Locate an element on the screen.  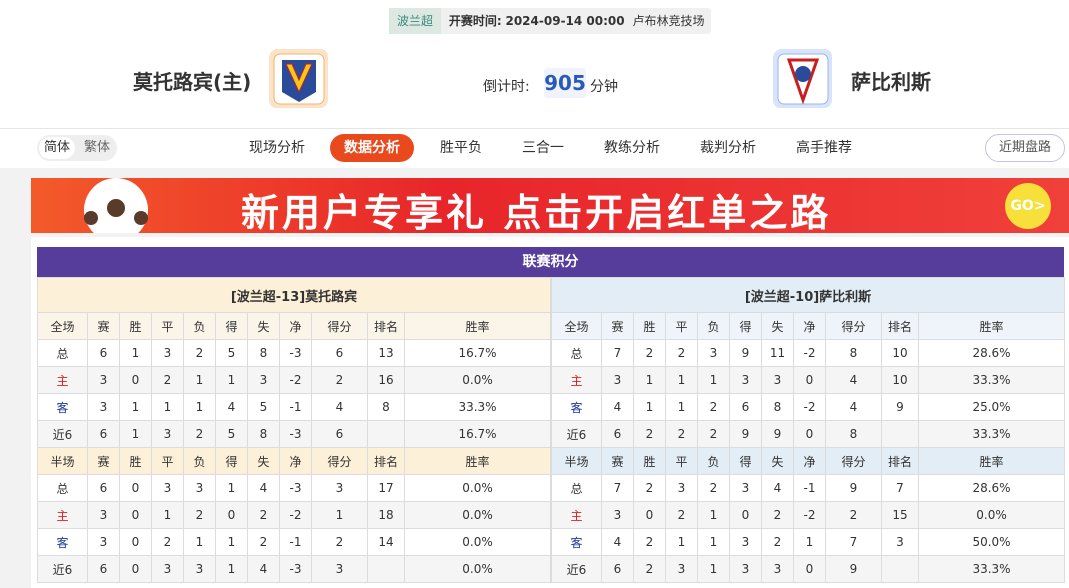
column-header: 平 is located at coordinates (167, 461).